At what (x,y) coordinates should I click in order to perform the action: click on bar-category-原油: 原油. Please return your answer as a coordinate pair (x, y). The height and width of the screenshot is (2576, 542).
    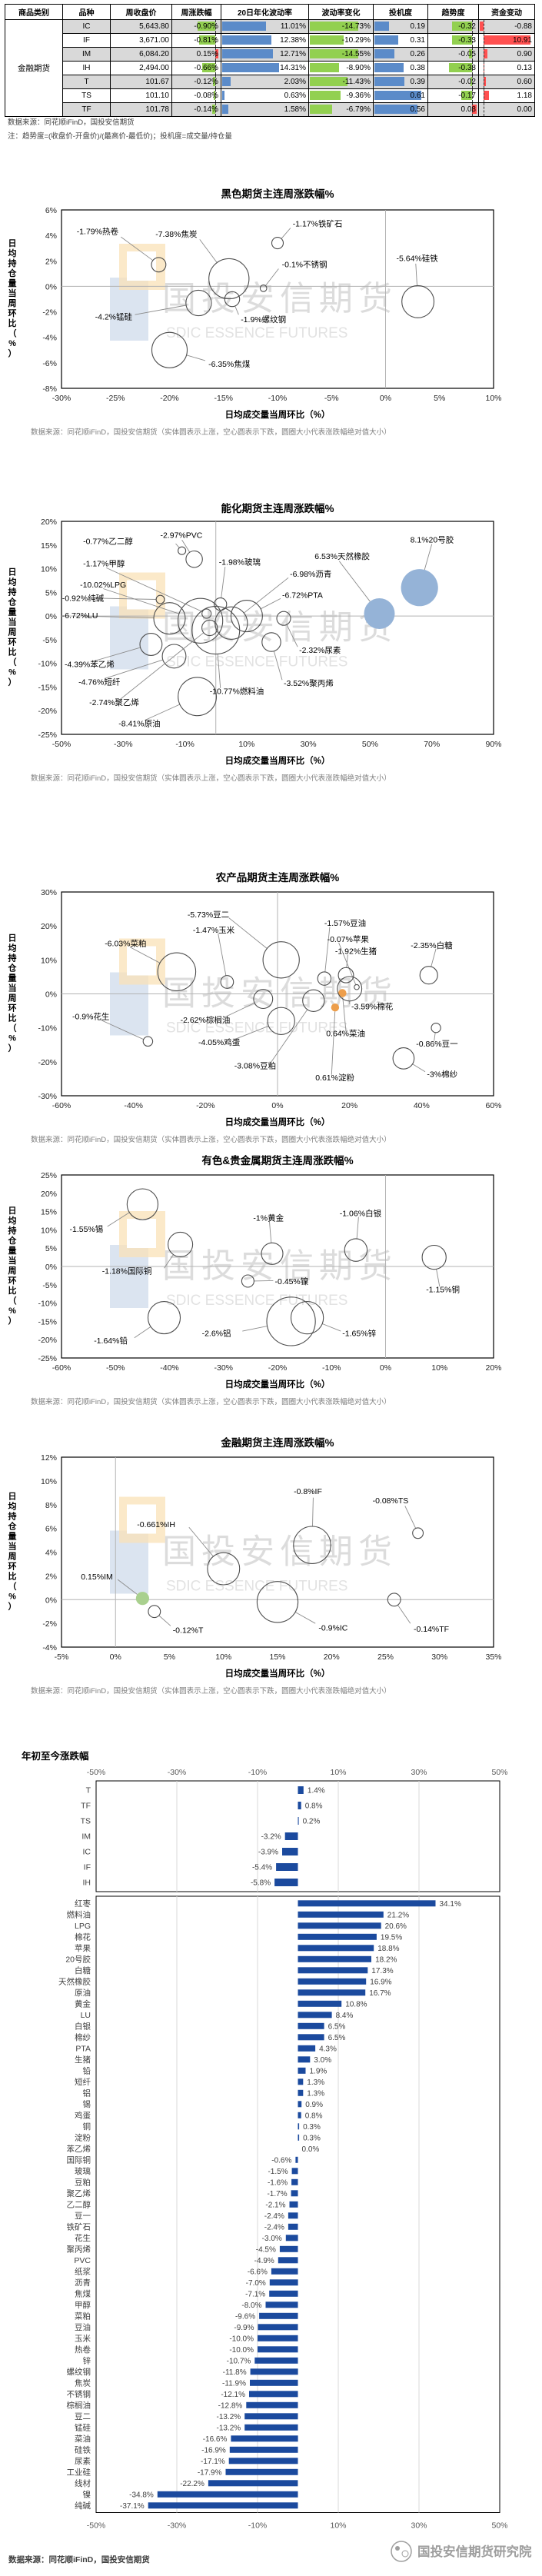
    Looking at the image, I should click on (83, 1993).